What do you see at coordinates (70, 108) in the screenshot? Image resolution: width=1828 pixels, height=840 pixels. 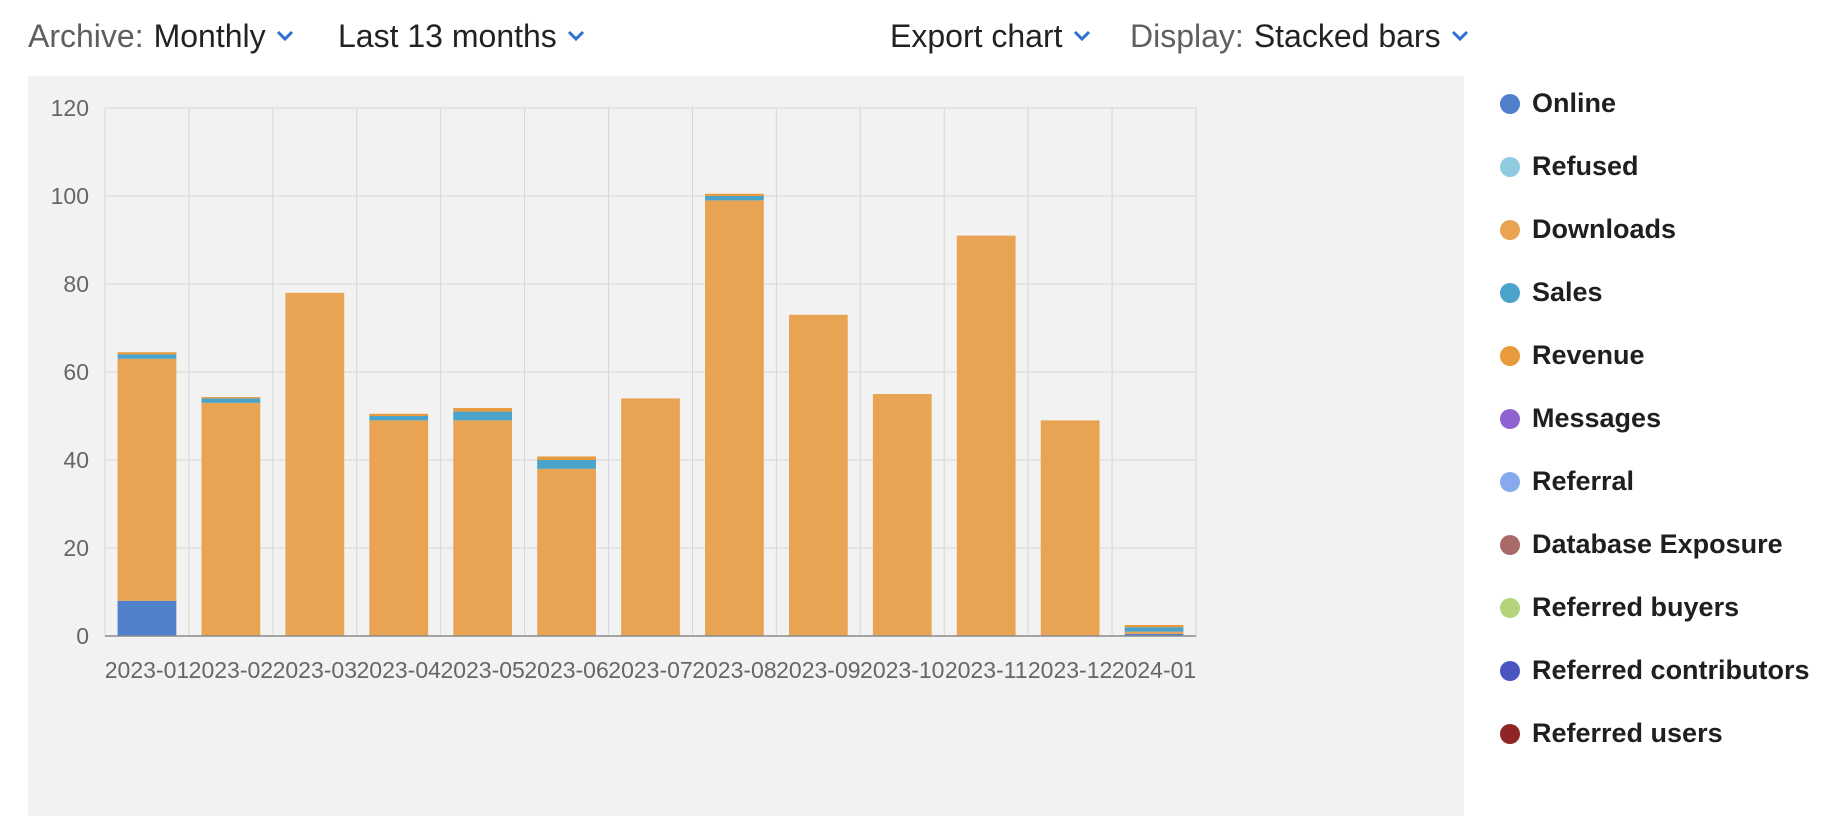 I see `y-tick-label: 120` at bounding box center [70, 108].